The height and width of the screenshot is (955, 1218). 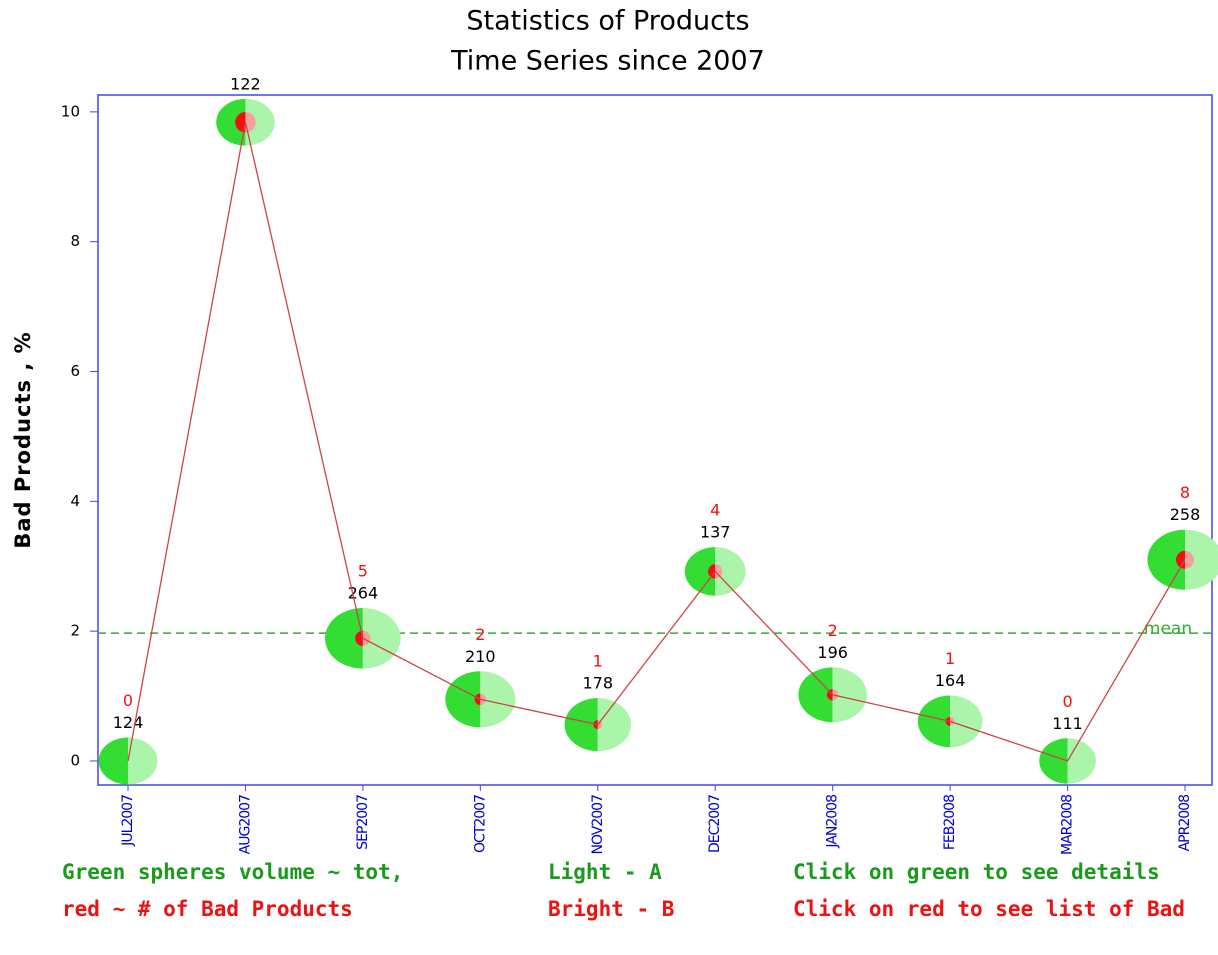 What do you see at coordinates (75, 501) in the screenshot?
I see `y-tick-label: 4` at bounding box center [75, 501].